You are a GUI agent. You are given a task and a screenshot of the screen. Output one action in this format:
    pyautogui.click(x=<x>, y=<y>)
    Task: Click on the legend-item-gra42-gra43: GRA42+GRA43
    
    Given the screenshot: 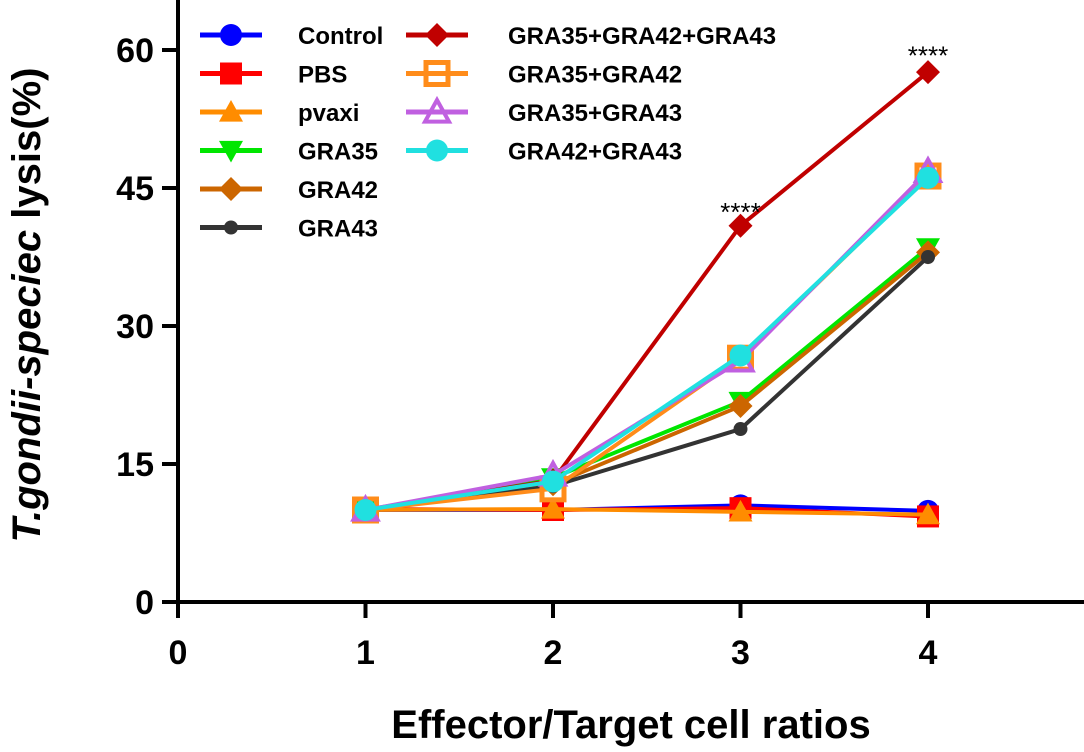 What is the action you would take?
    pyautogui.click(x=544, y=152)
    